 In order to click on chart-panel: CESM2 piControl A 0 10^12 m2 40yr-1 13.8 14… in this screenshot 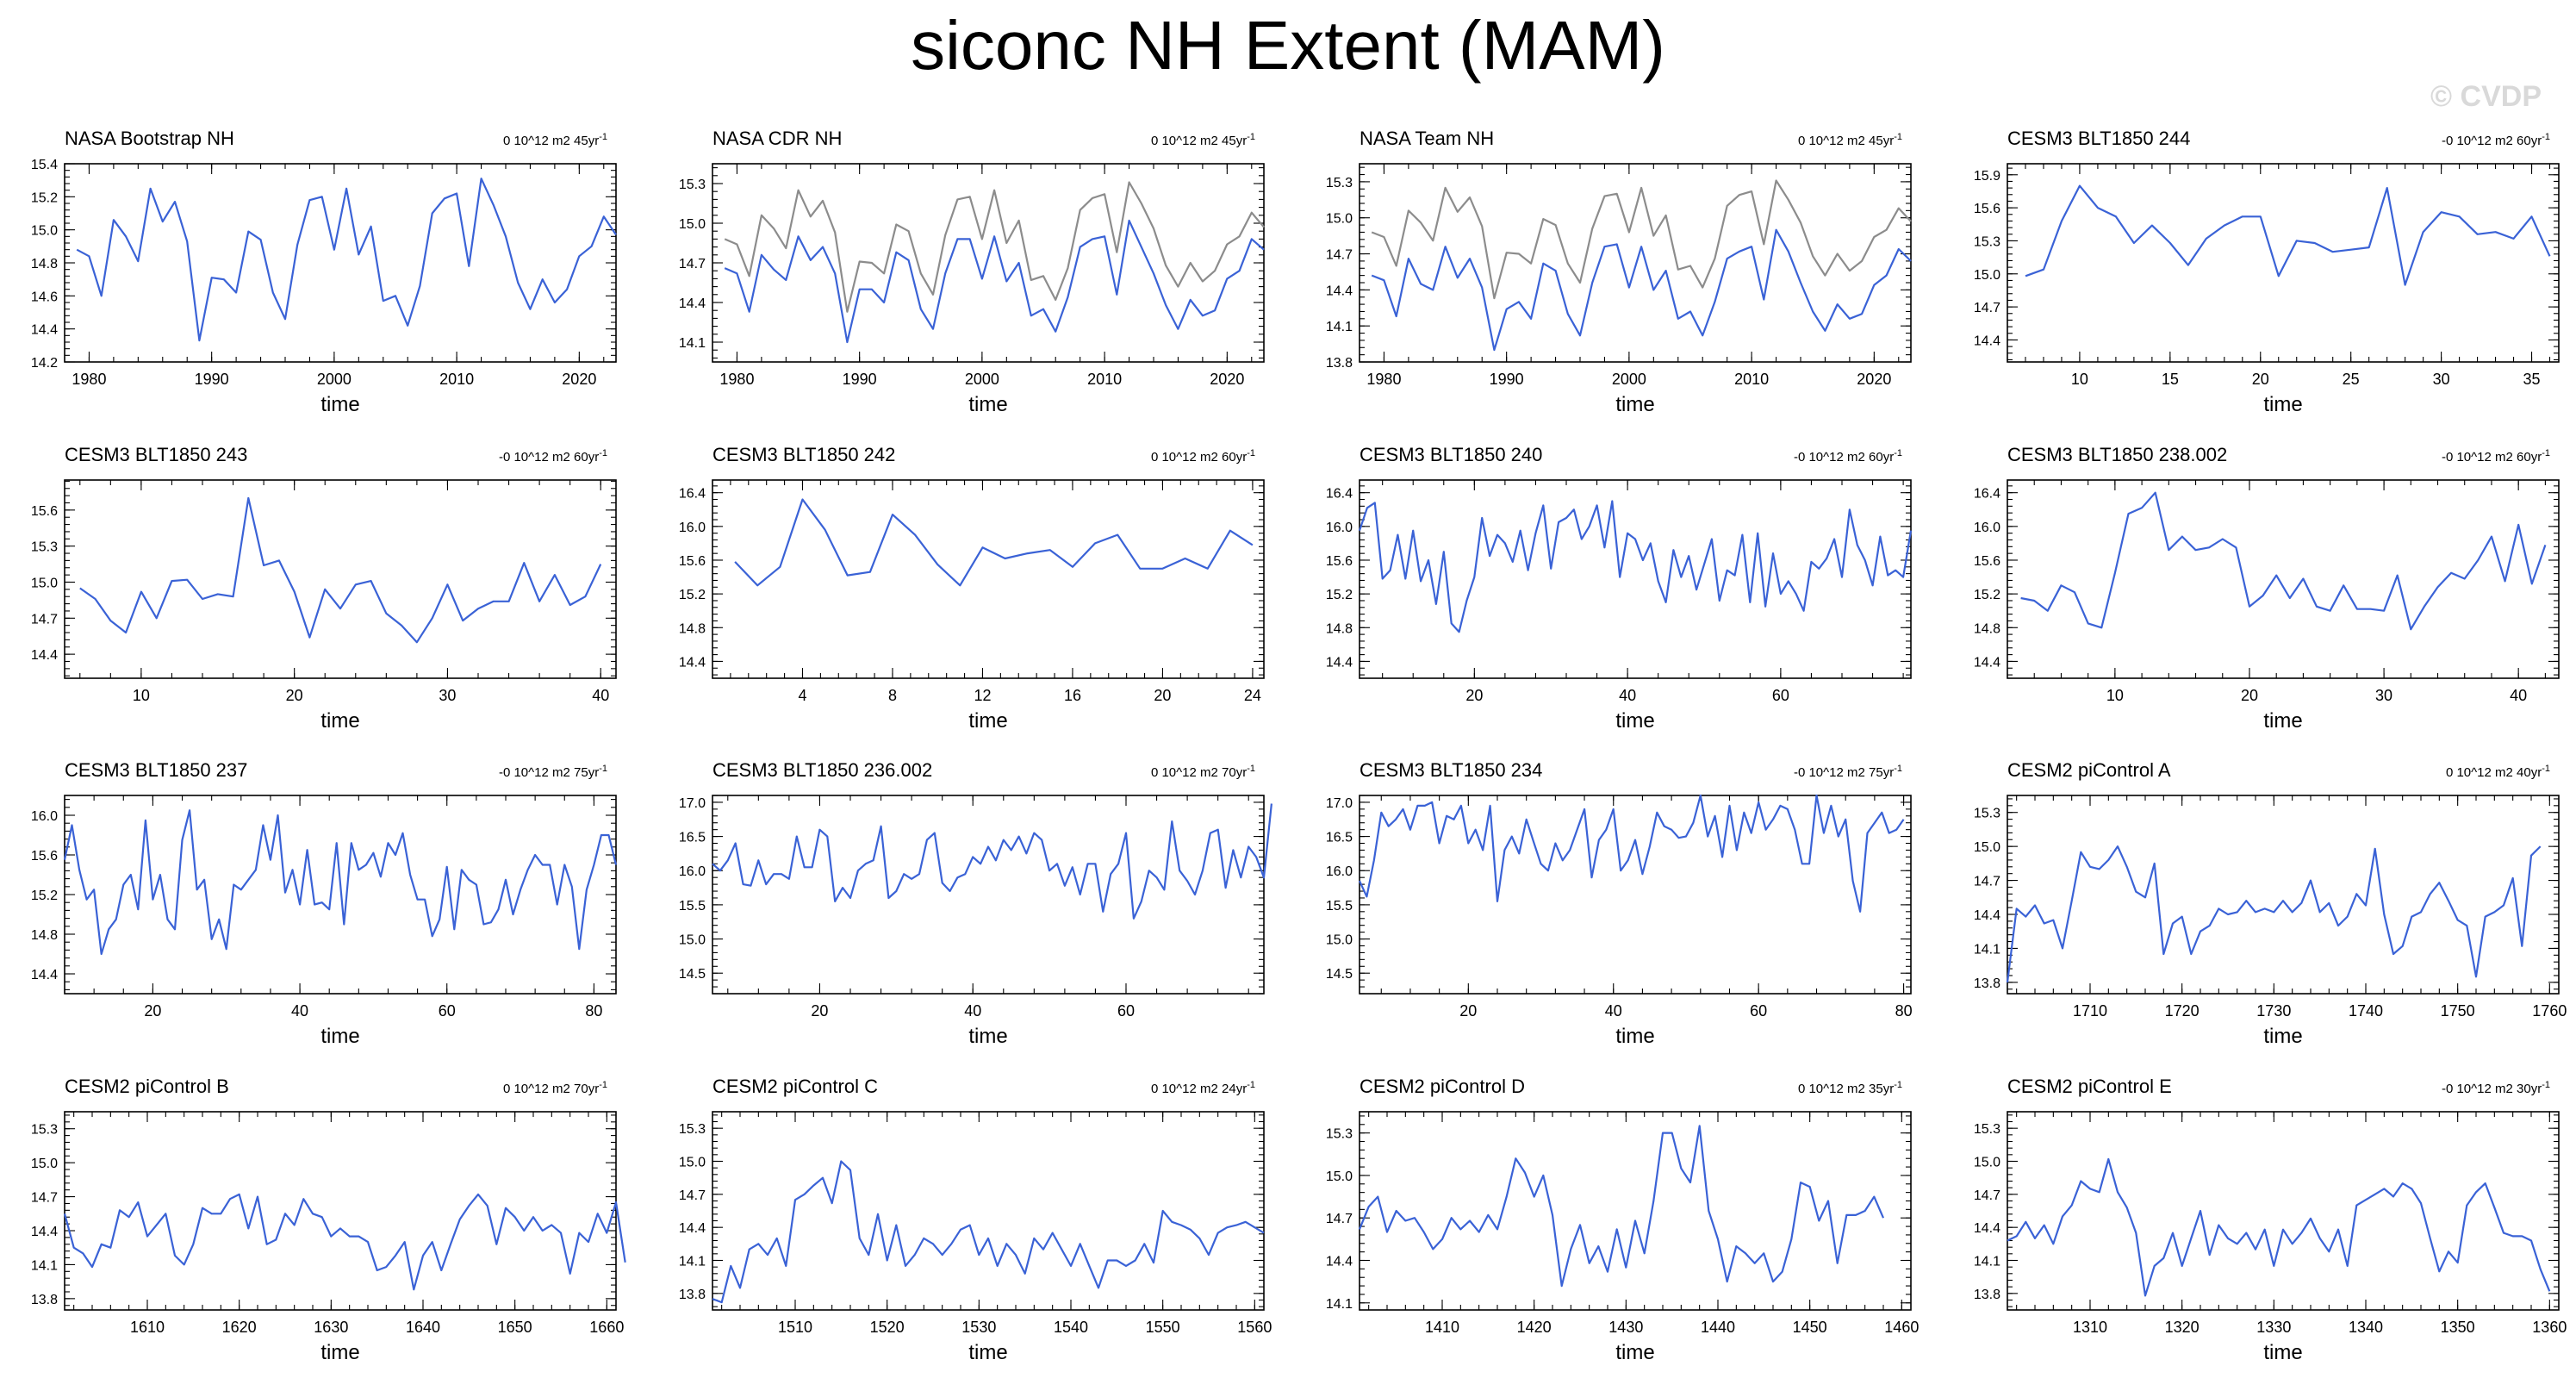, I will do `click(2270, 903)`.